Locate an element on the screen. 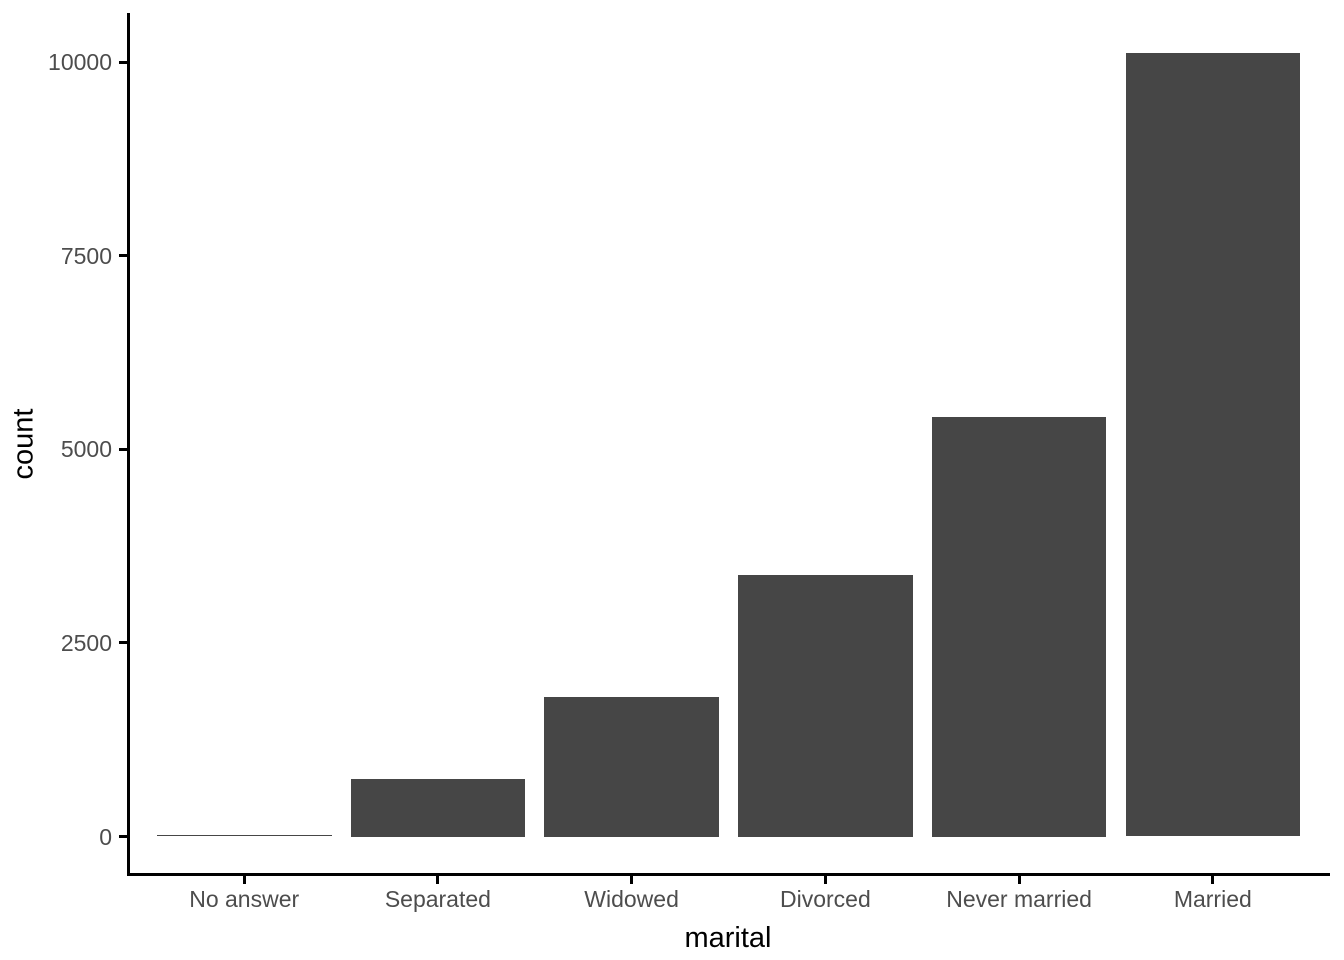 This screenshot has height=960, width=1344. bar-married is located at coordinates (1212, 444).